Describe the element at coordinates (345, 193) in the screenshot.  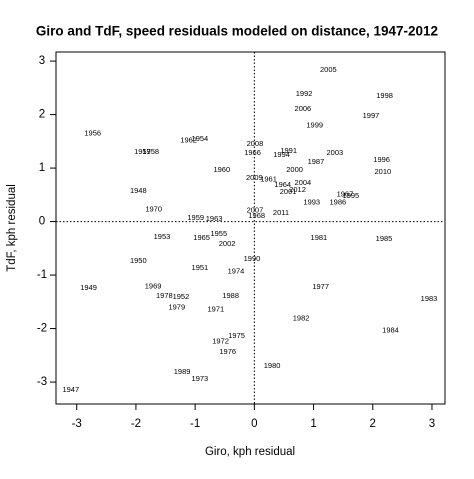
I see `point-label: 1967` at that location.